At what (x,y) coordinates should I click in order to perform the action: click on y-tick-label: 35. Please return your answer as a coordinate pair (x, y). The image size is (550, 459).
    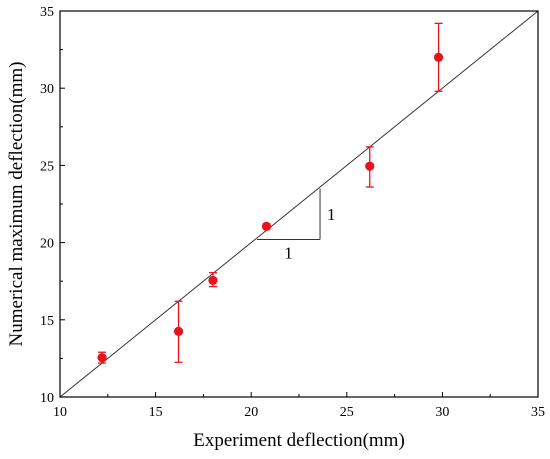
    Looking at the image, I should click on (47, 12).